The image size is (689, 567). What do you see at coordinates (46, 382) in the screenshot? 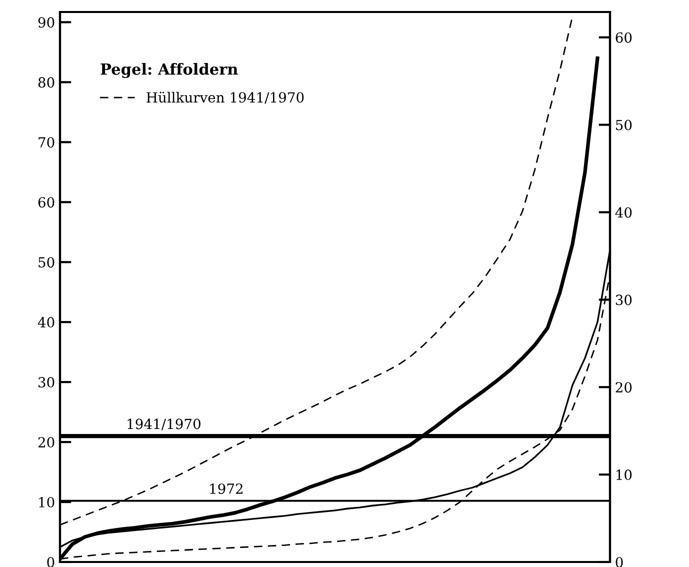
I see `y-tick-label: 30` at bounding box center [46, 382].